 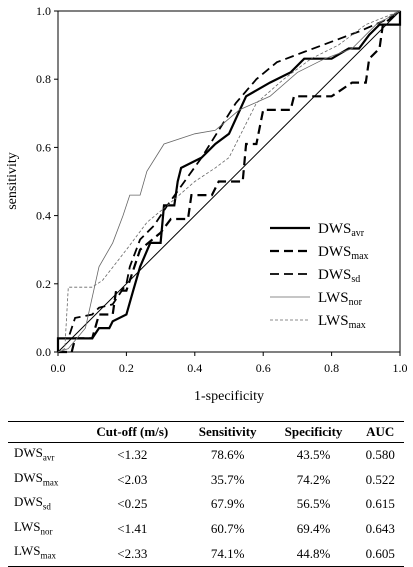 I want to click on legend-label: DWSavr, so click(x=341, y=230).